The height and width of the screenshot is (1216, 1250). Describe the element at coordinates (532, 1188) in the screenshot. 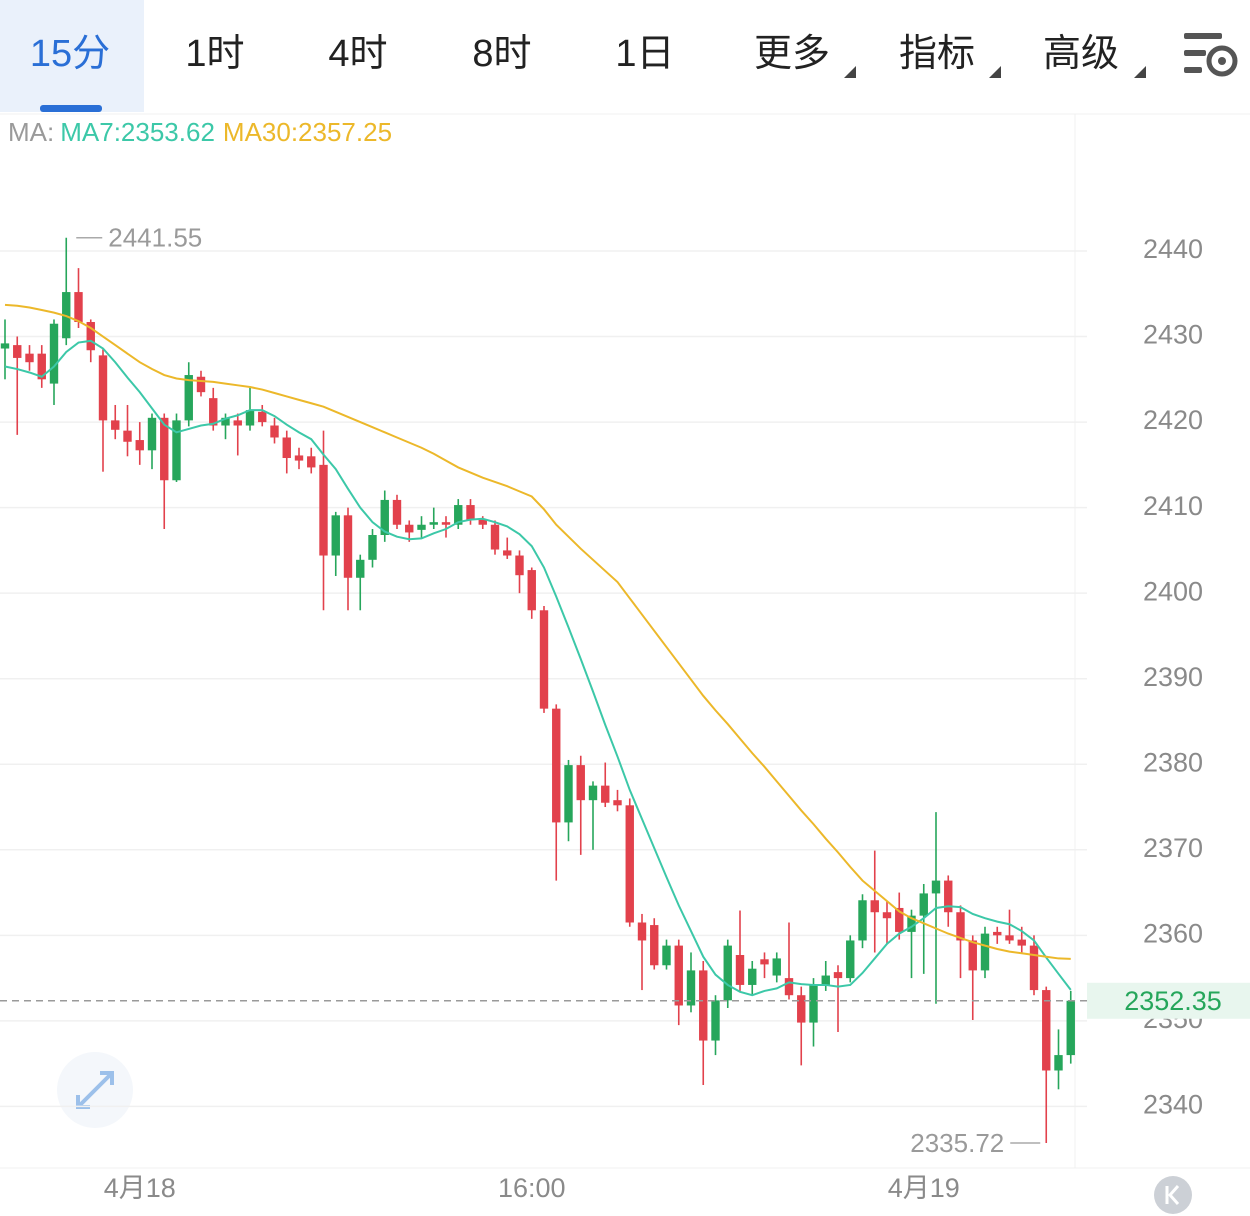

I see `x-tick-label: 16:00` at that location.